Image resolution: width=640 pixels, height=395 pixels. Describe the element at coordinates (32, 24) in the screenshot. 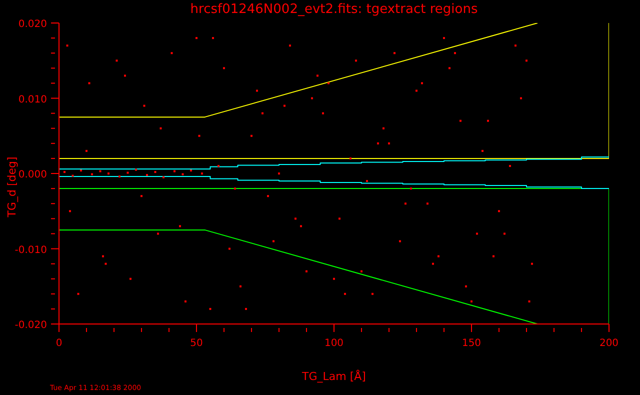

I see `y-tick-label: 0.020` at that location.